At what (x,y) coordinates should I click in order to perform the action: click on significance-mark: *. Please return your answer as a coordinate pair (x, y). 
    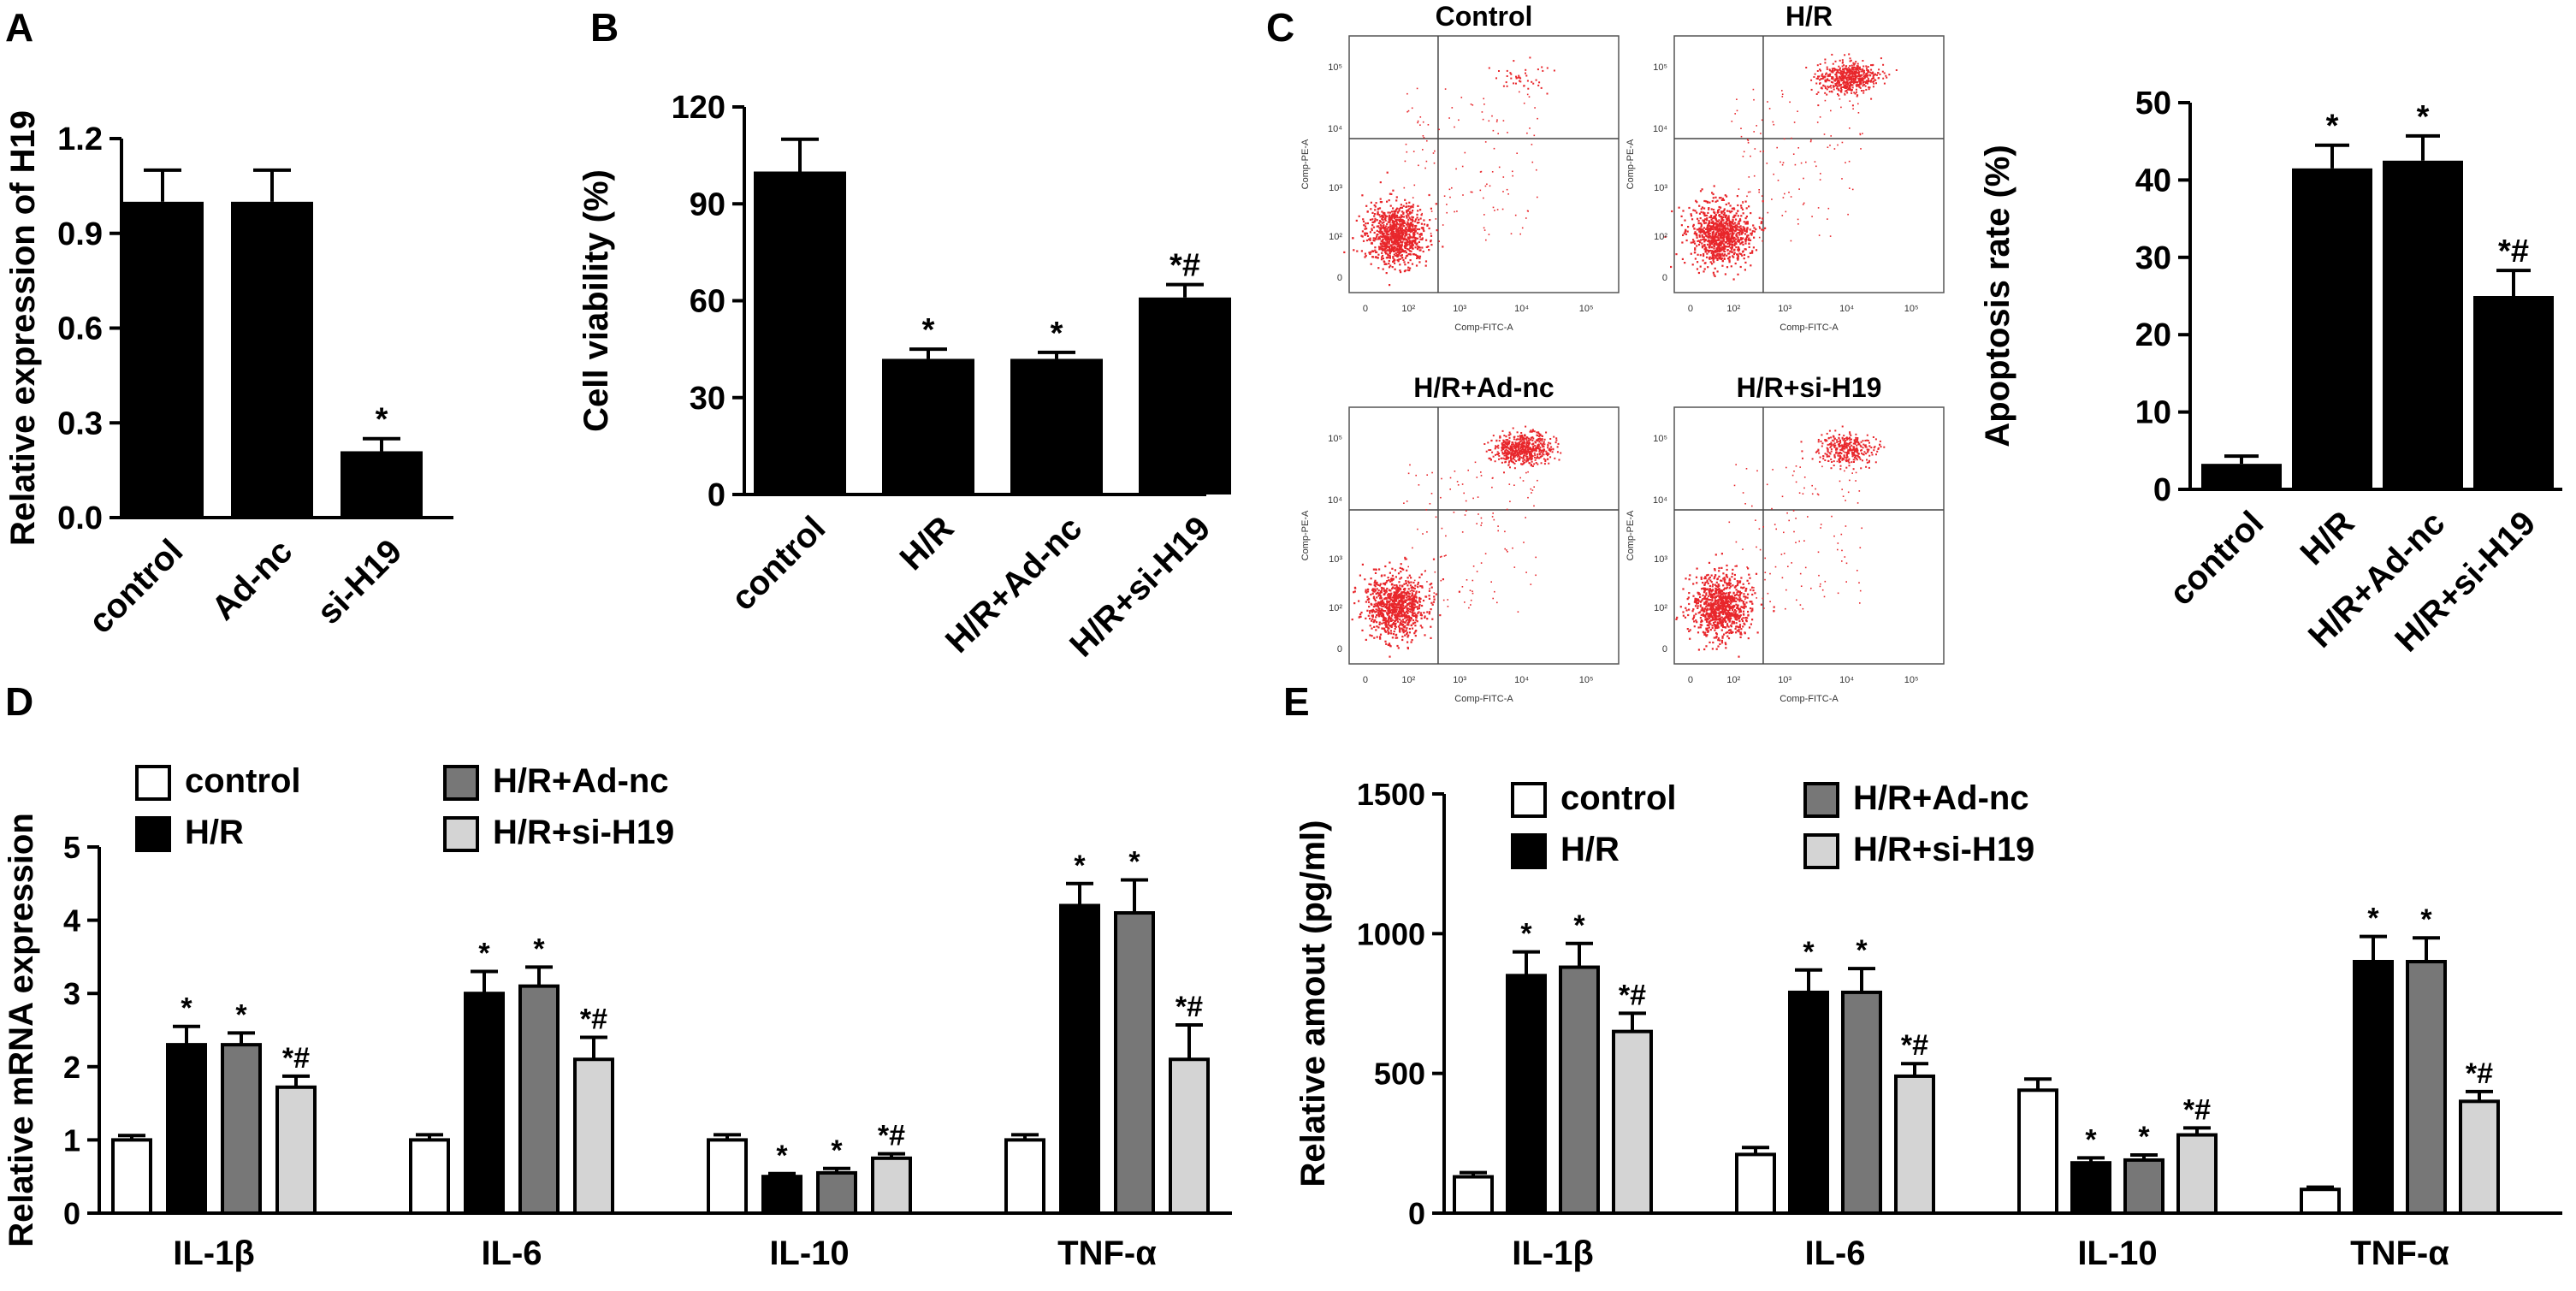
    Looking at the image, I should click on (928, 330).